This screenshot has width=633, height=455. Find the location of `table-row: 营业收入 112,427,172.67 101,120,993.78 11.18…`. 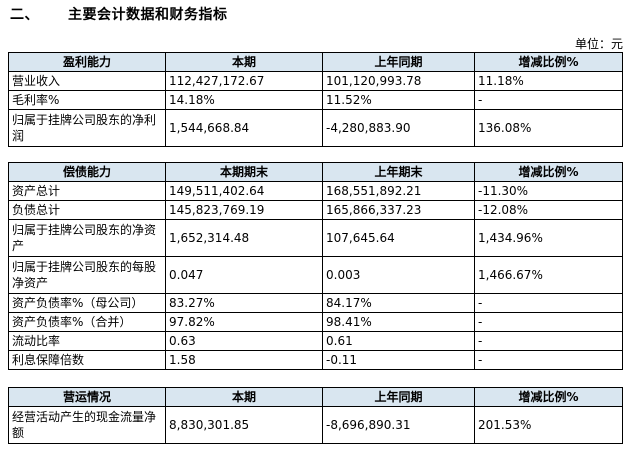

table-row: 营业收入 112,427,172.67 101,120,993.78 11.18… is located at coordinates (315, 81).